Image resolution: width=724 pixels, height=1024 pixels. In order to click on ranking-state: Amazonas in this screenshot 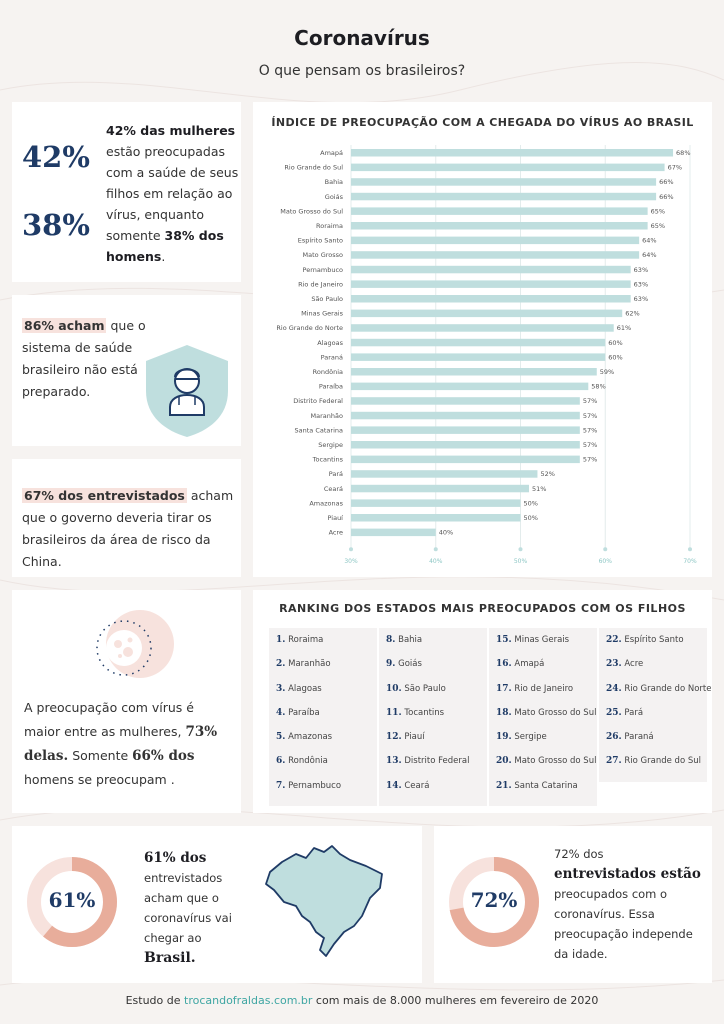, I will do `click(309, 737)`.